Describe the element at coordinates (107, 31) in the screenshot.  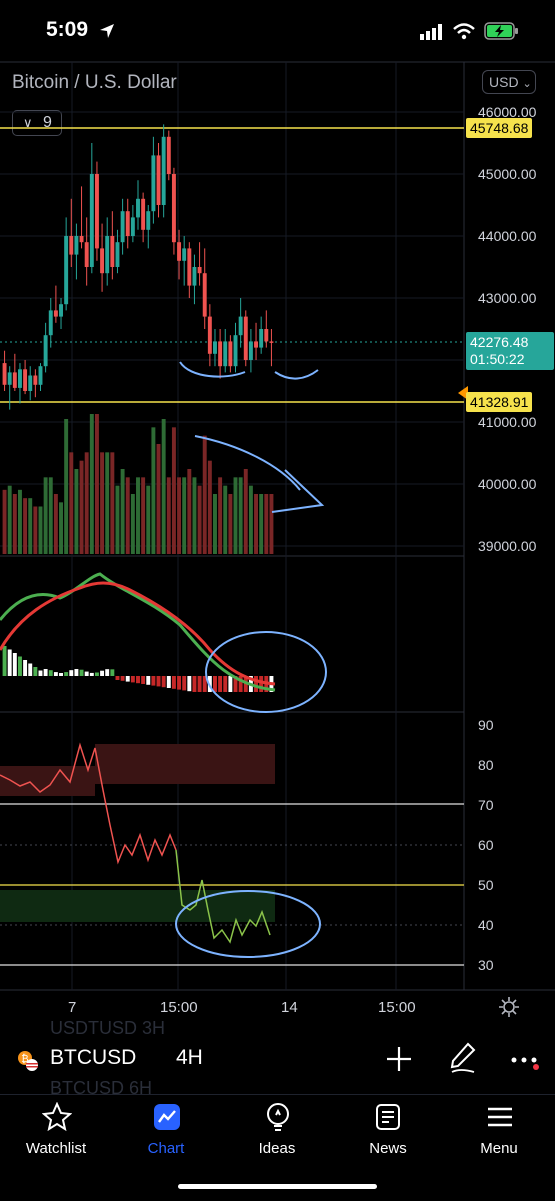
I see `location-arrow-icon` at that location.